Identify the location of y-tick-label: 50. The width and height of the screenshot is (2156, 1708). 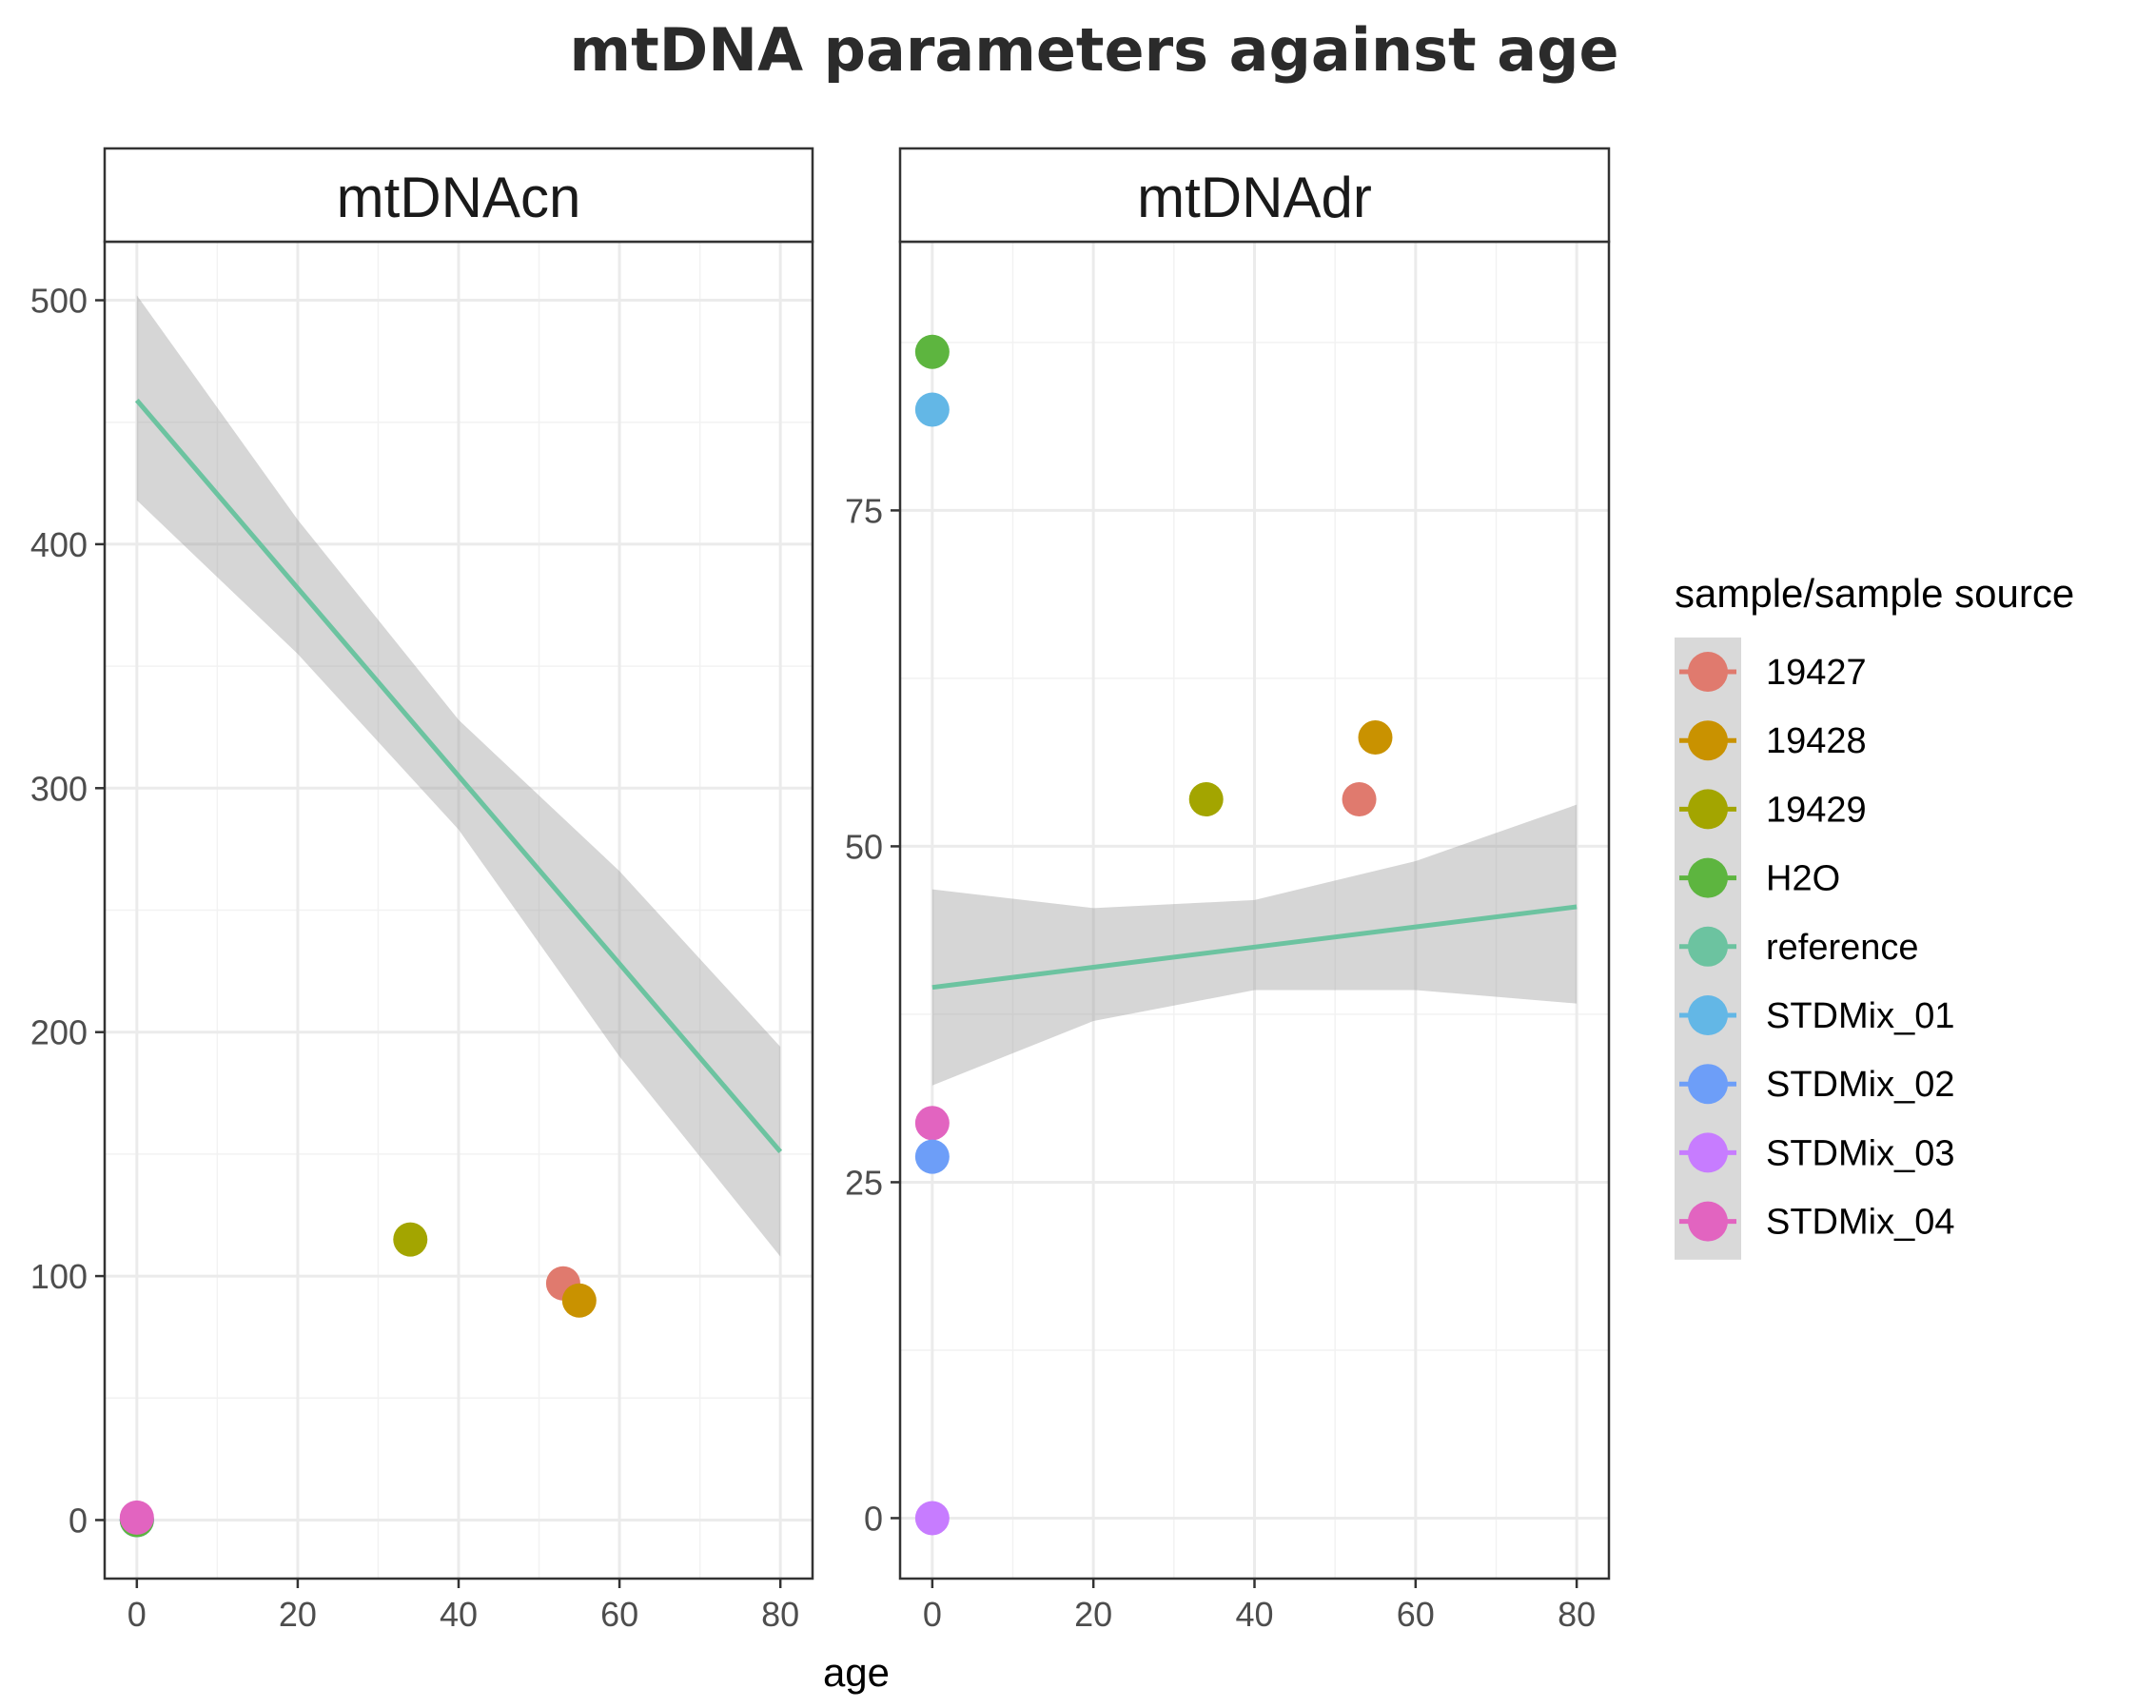
(864, 846).